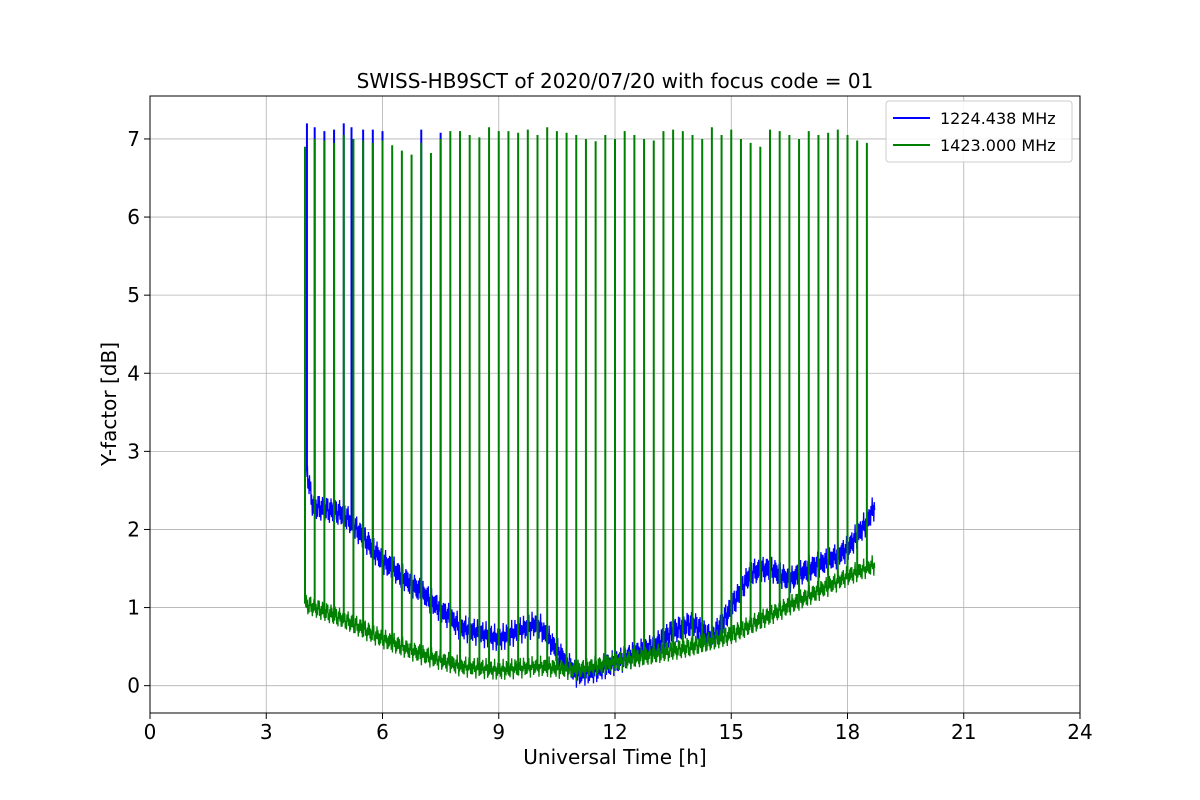  Describe the element at coordinates (998, 145) in the screenshot. I see `legend-label-1423: 1423.000 MHz` at that location.